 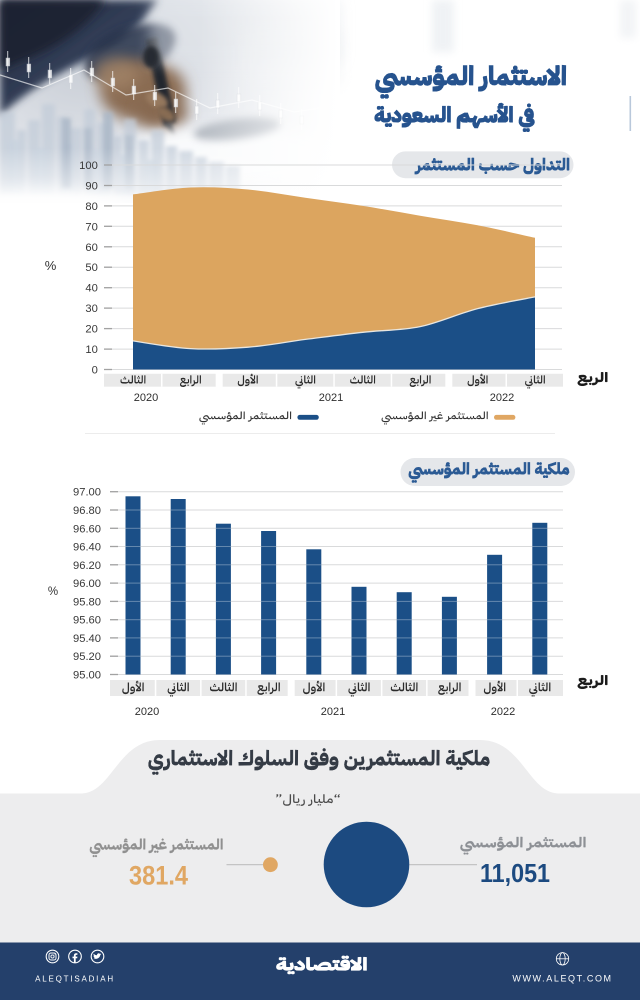 What do you see at coordinates (87, 657) in the screenshot?
I see `svg-text: 95.20` at bounding box center [87, 657].